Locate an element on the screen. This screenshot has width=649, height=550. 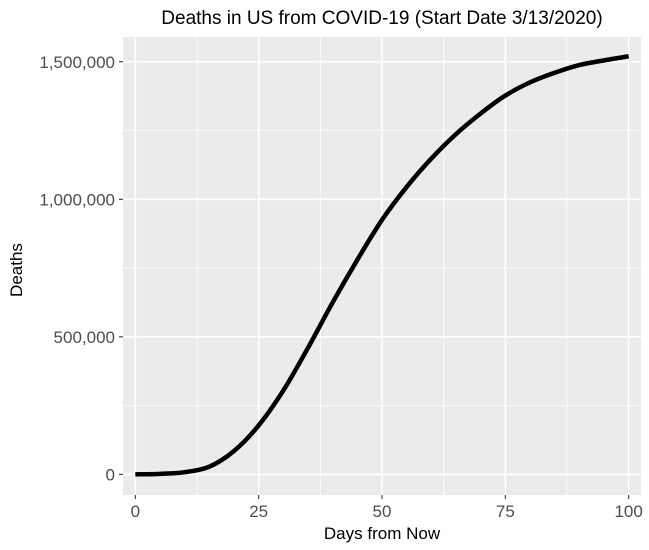
x-axis-ticks: 0 25 50 75 100 is located at coordinates (387, 508).